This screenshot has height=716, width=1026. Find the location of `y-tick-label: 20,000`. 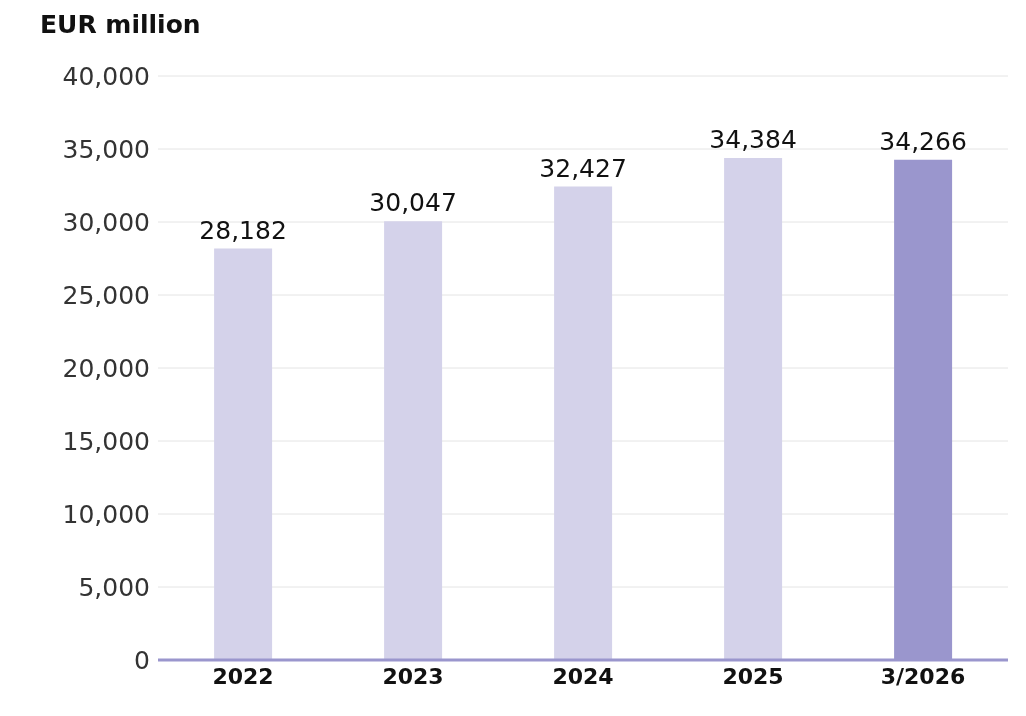

y-tick-label: 20,000 is located at coordinates (106, 368).